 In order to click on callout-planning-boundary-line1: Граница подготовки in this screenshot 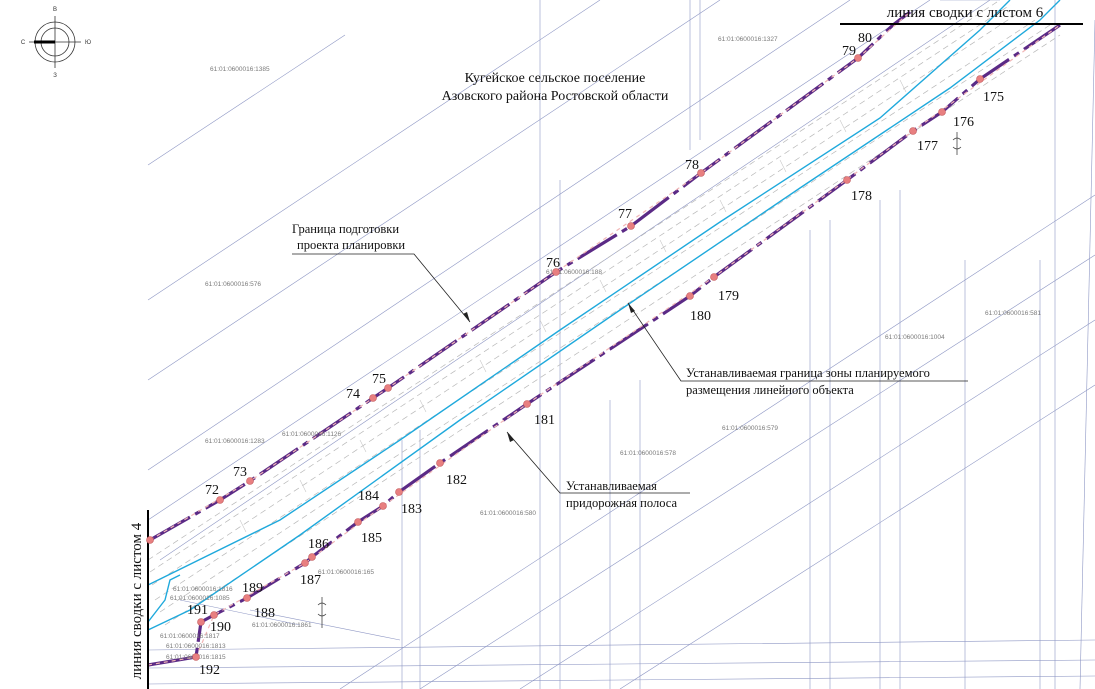, I will do `click(345, 229)`.